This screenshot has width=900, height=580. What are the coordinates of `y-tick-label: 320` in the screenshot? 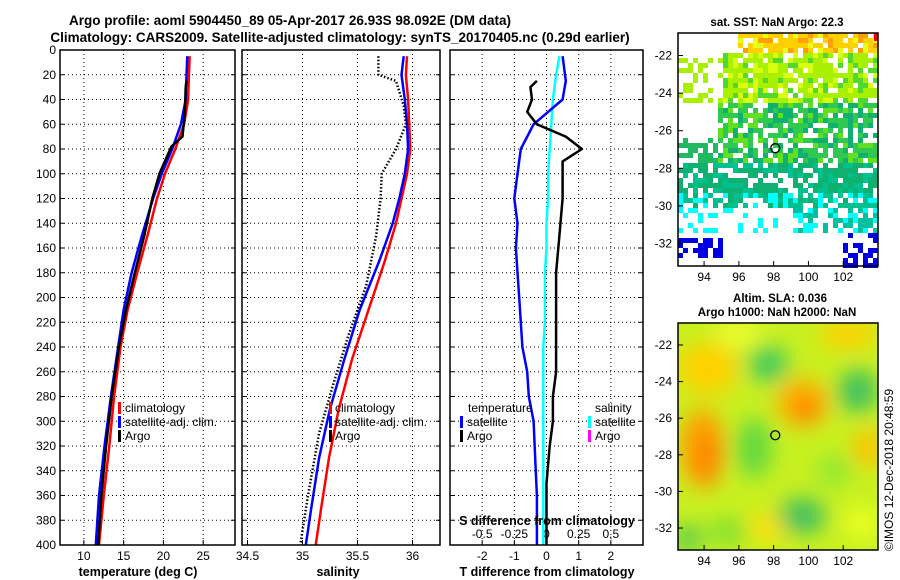 It's located at (46, 446).